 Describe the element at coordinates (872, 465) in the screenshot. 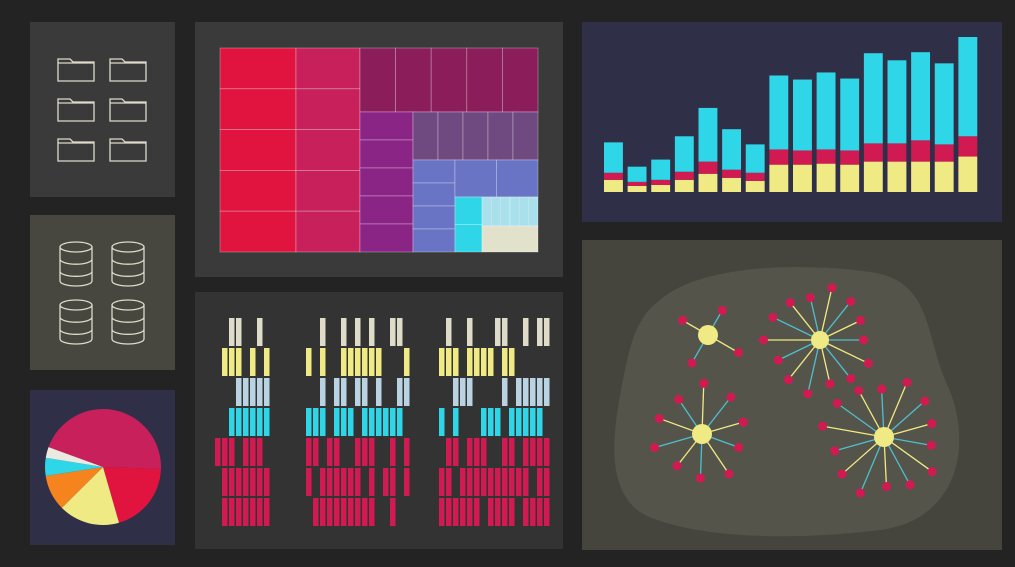

I see `network-edge` at that location.